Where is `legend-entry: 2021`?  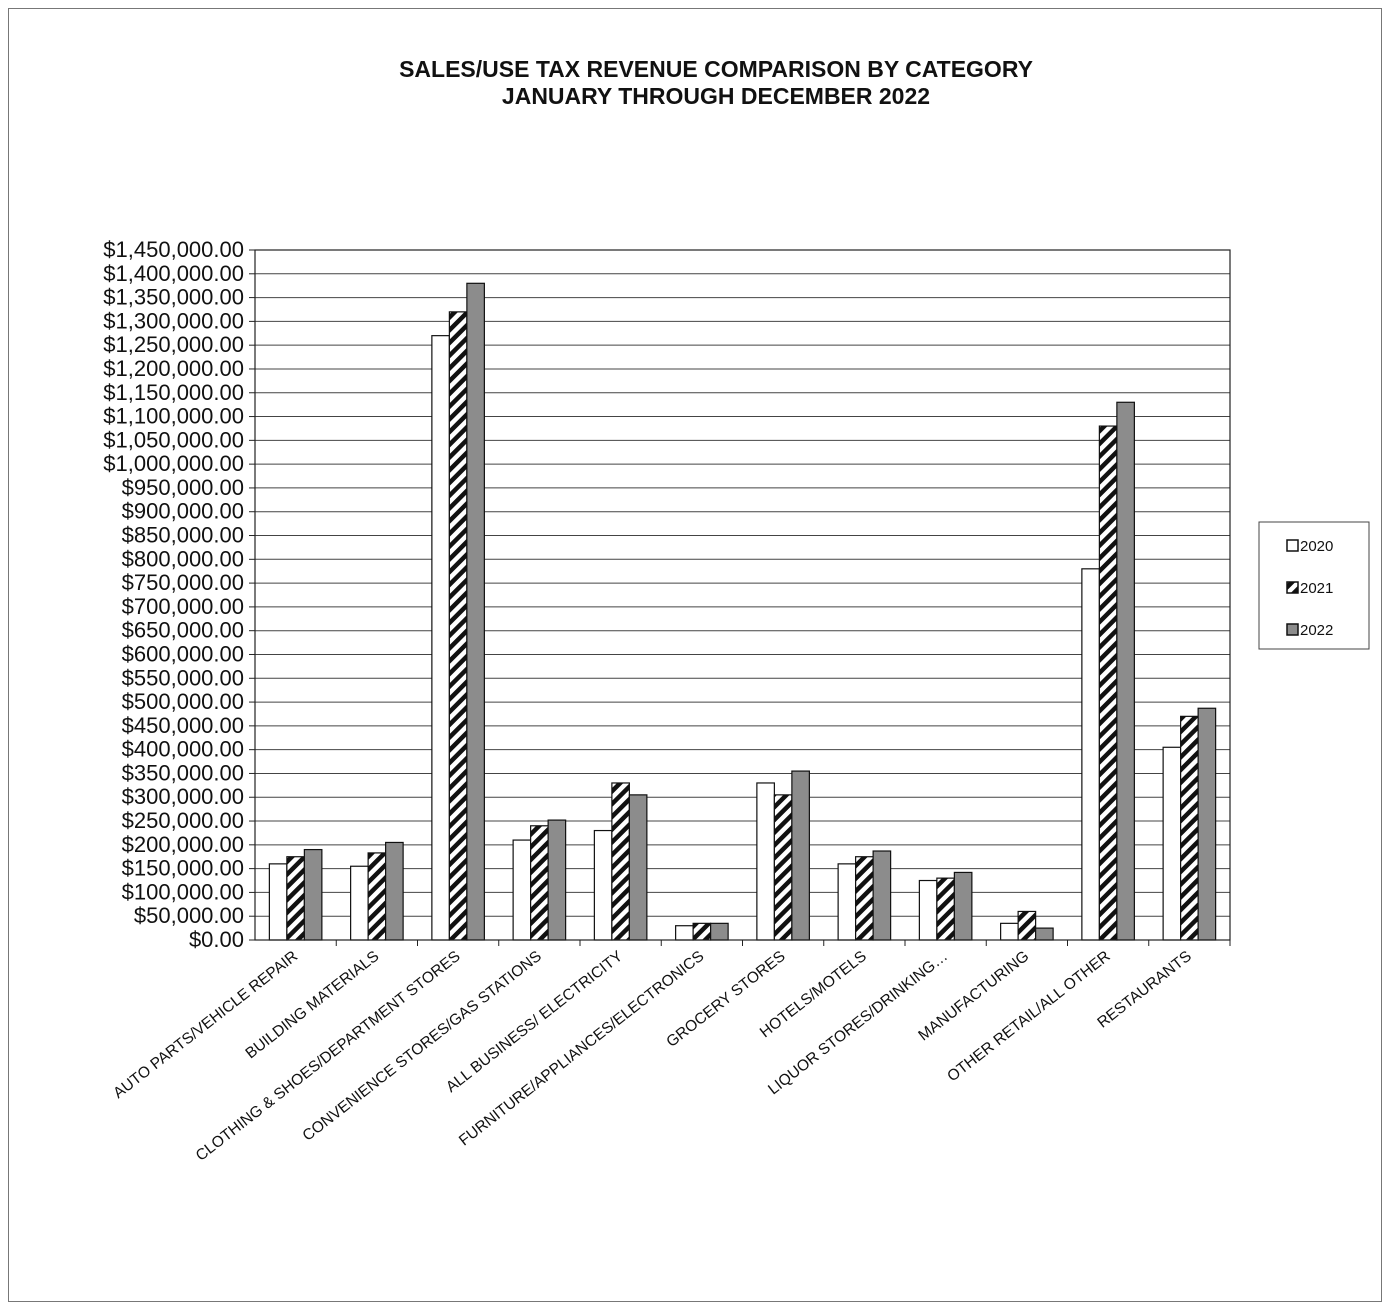 legend-entry: 2021 is located at coordinates (1316, 588).